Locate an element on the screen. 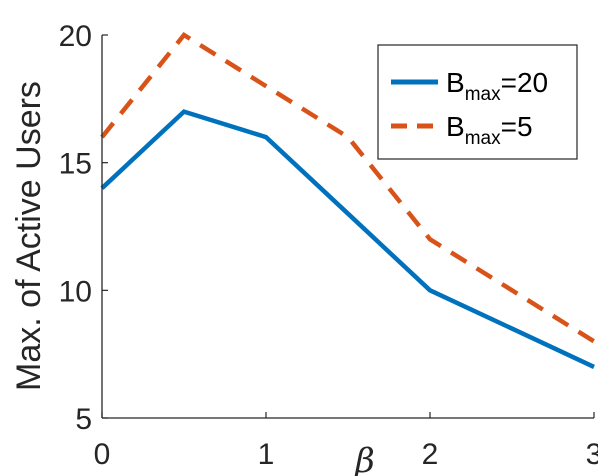 This screenshot has width=598, height=476. legend: Bmax=20 Bmax=5 is located at coordinates (477, 102).